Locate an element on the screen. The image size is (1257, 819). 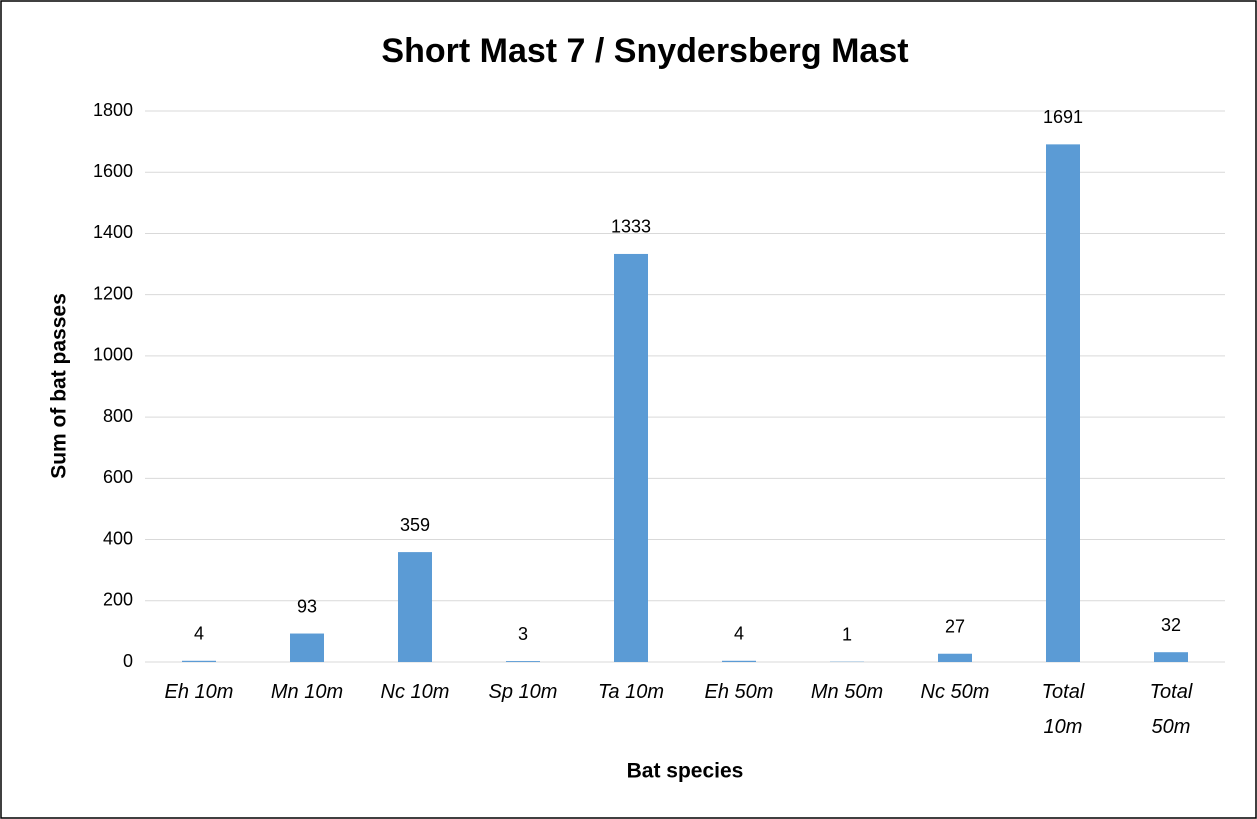
data-label: 3 is located at coordinates (523, 634).